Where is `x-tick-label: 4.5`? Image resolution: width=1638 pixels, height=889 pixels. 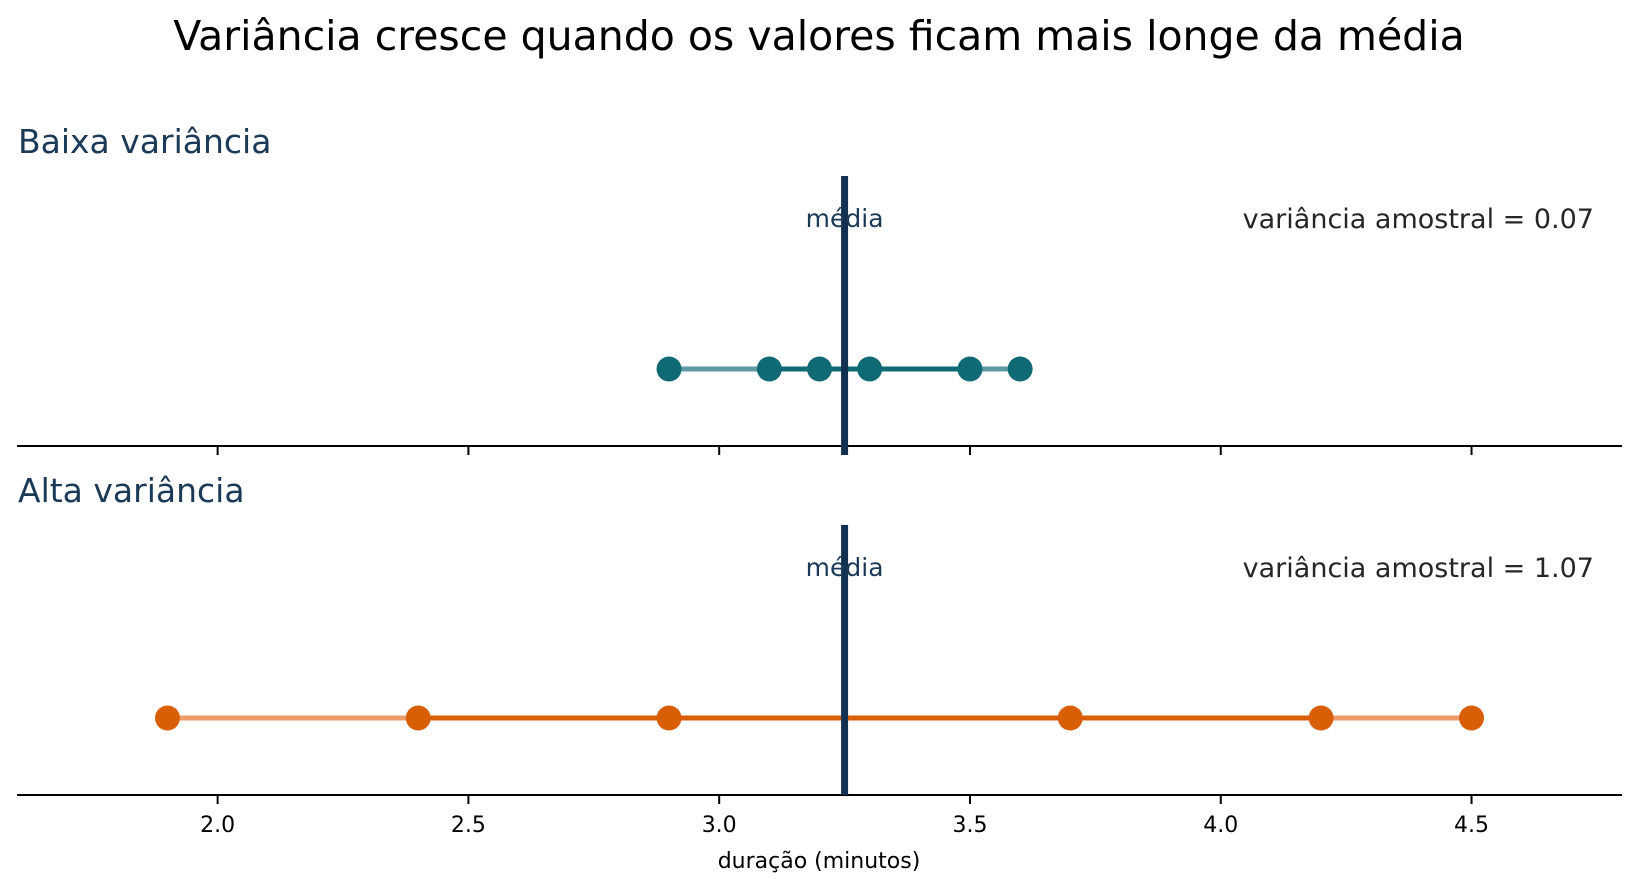 x-tick-label: 4.5 is located at coordinates (1471, 825).